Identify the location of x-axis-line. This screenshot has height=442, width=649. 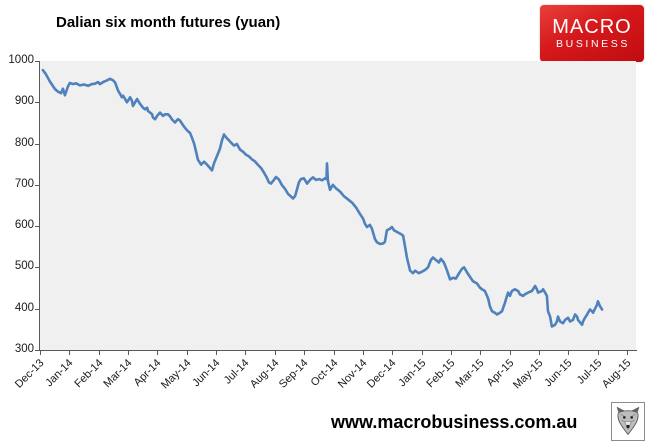
(338, 350).